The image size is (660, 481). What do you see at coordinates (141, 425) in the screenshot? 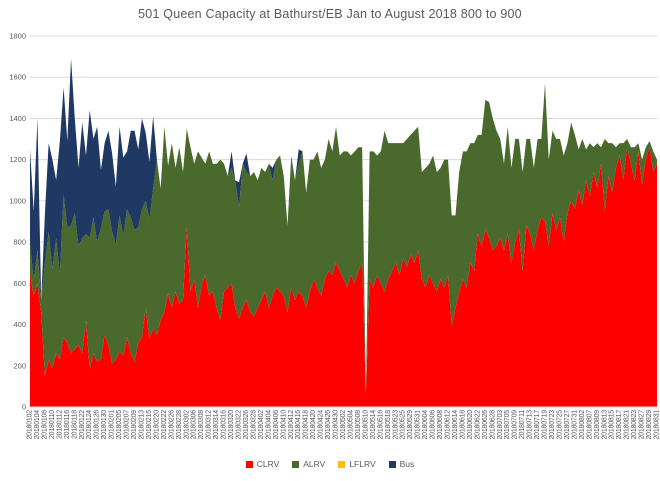
I see `x-axis-label: 20180213` at bounding box center [141, 425].